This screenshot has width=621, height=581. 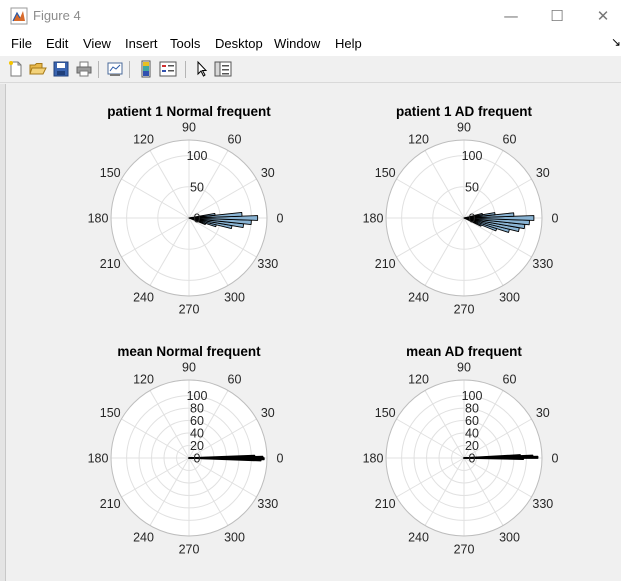 What do you see at coordinates (310, 69) in the screenshot?
I see `figure-toolbar` at bounding box center [310, 69].